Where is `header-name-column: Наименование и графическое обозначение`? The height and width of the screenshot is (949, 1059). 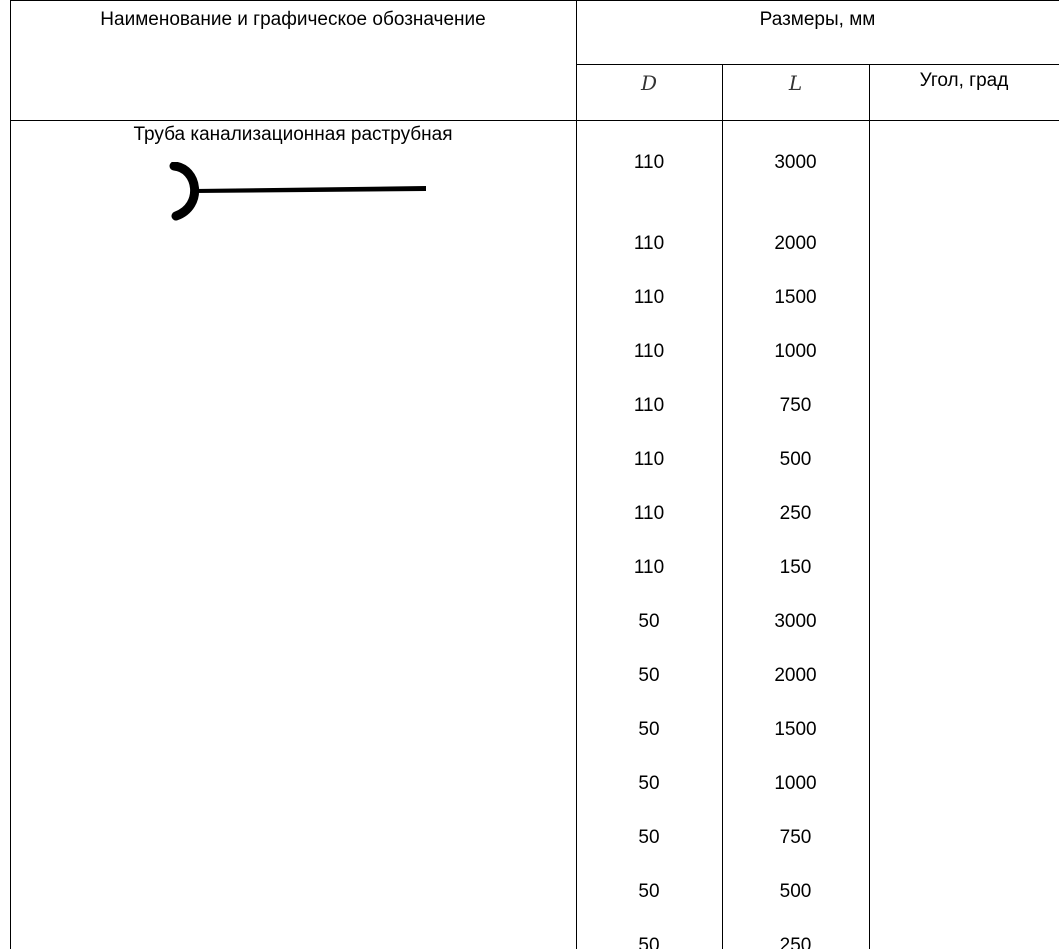 header-name-column: Наименование и графическое обозначение is located at coordinates (293, 19).